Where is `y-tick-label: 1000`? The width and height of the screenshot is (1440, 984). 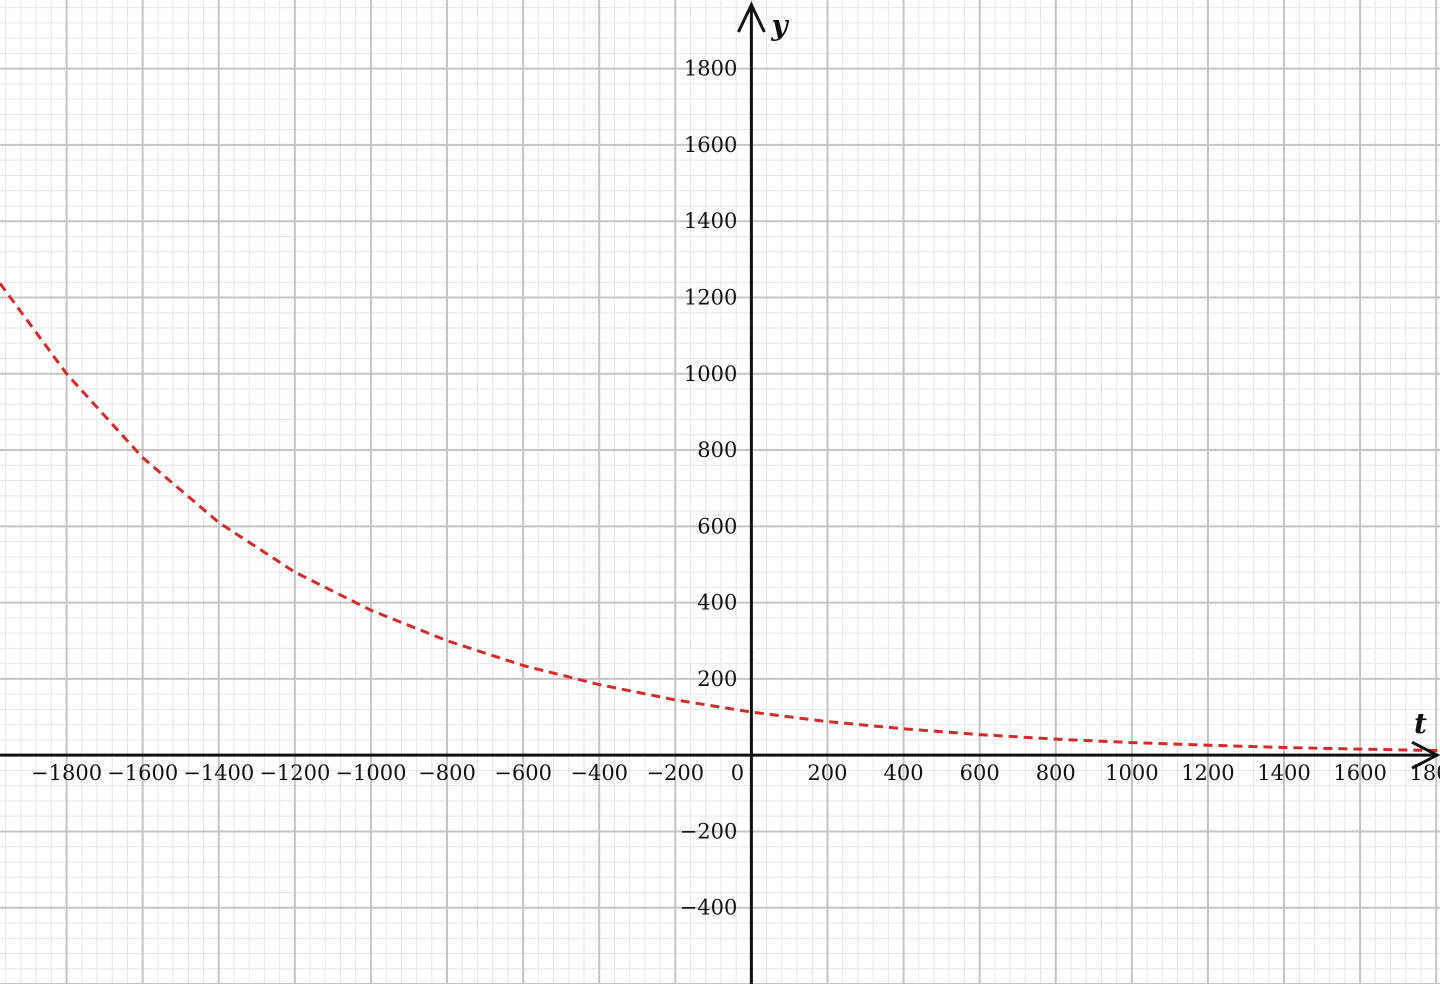
y-tick-label: 1000 is located at coordinates (710, 374).